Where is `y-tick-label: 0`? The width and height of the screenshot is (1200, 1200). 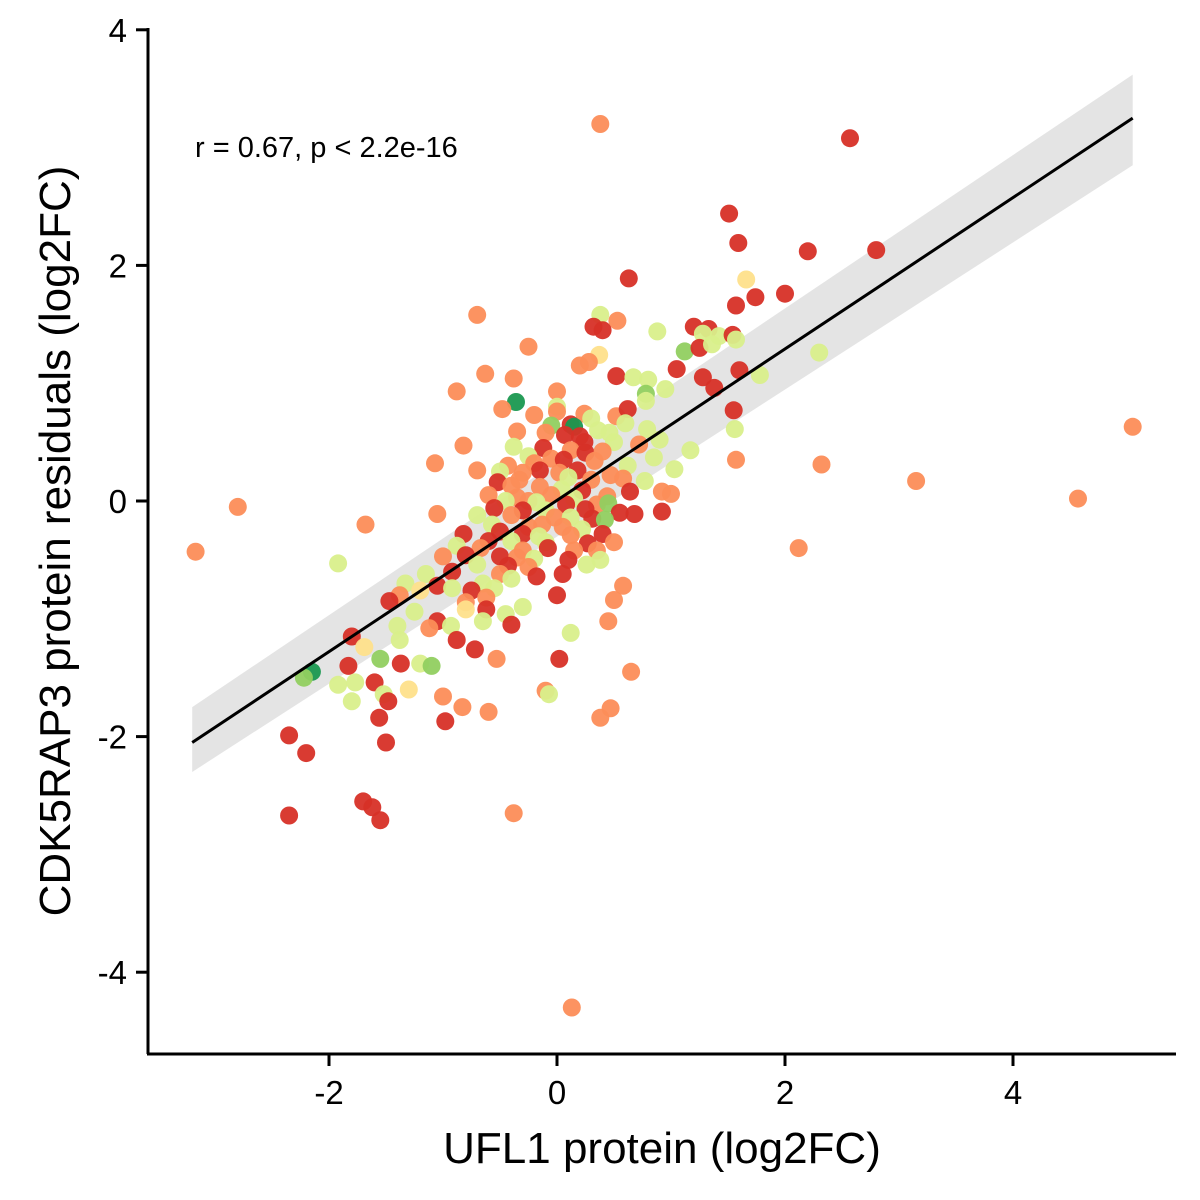
y-tick-label: 0 is located at coordinates (118, 501).